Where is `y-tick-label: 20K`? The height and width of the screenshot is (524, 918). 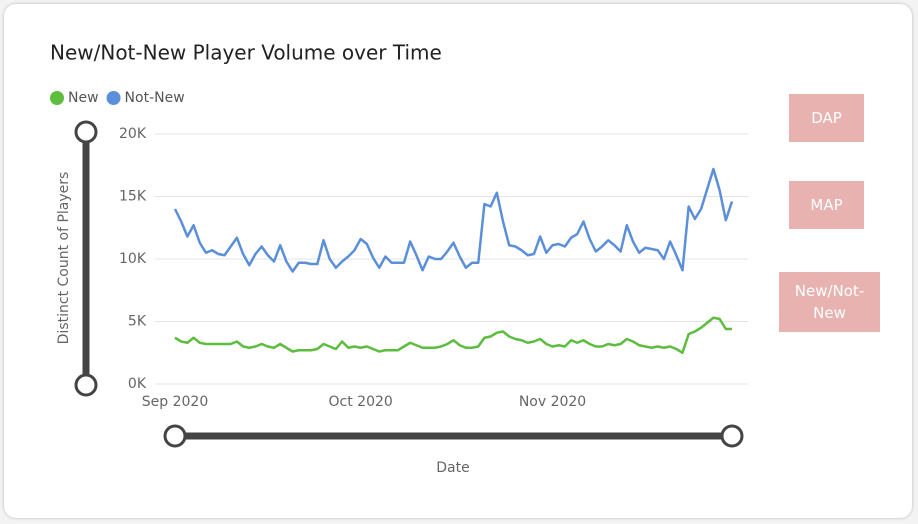
y-tick-label: 20K is located at coordinates (133, 134).